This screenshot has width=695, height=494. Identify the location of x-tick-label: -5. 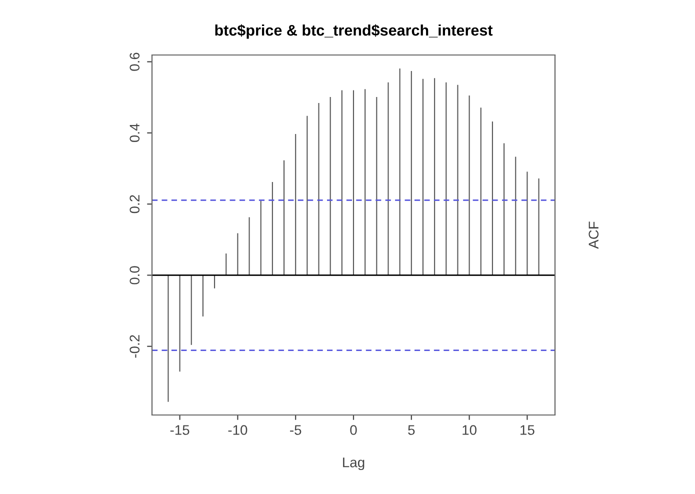
(296, 430).